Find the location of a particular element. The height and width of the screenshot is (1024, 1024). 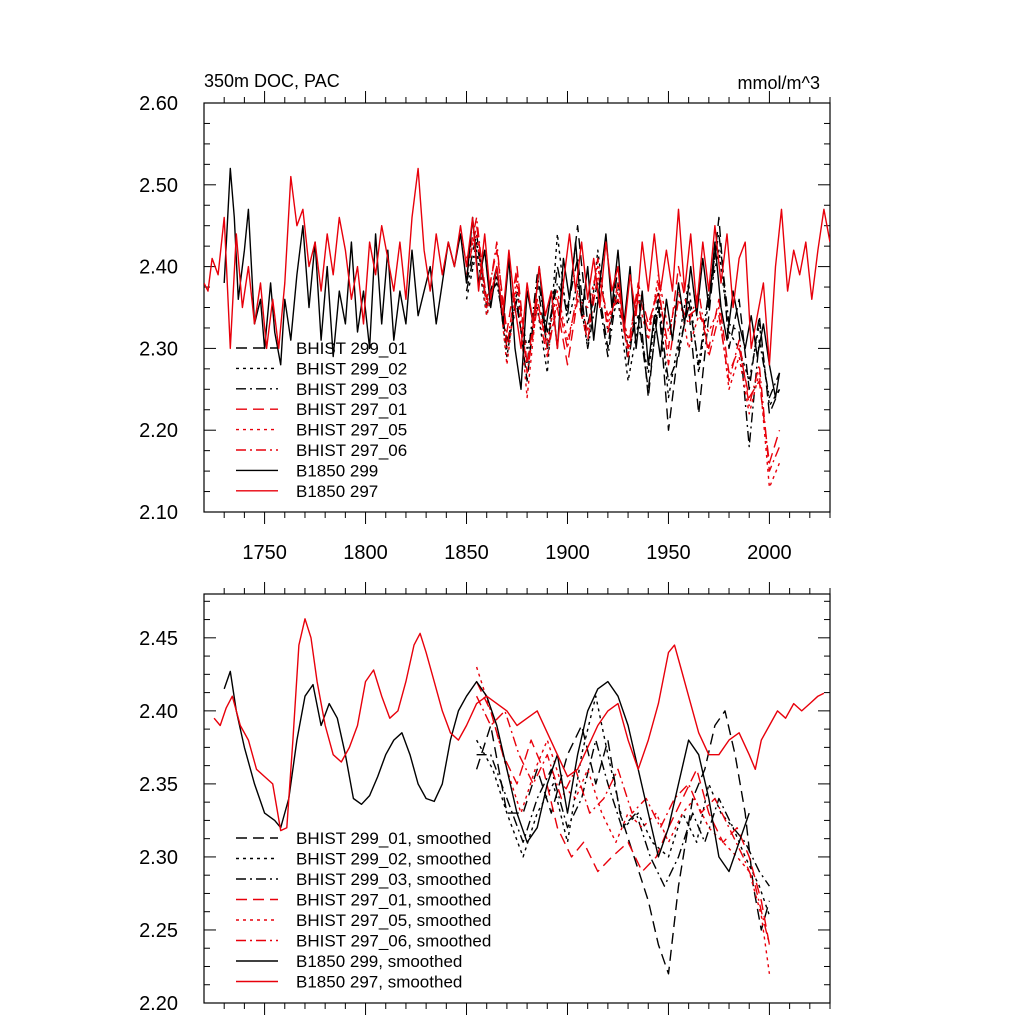

legend-label: BHIST 299_02, smoothed is located at coordinates (393, 859).